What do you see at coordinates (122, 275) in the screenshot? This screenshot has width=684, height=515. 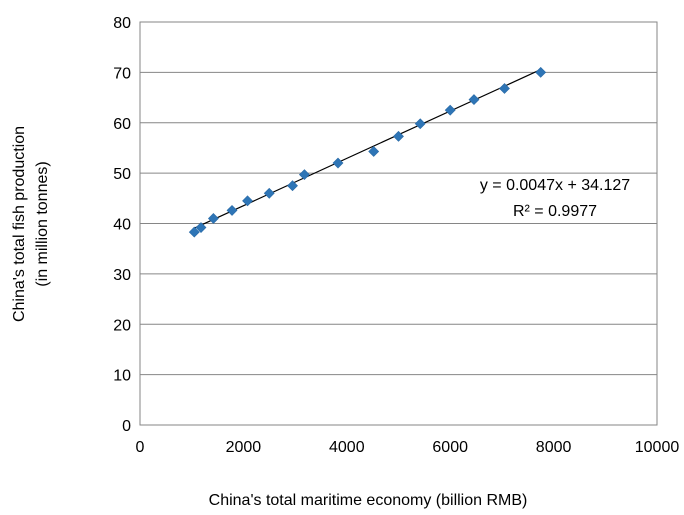 I see `y-tick-label: 30` at bounding box center [122, 275].